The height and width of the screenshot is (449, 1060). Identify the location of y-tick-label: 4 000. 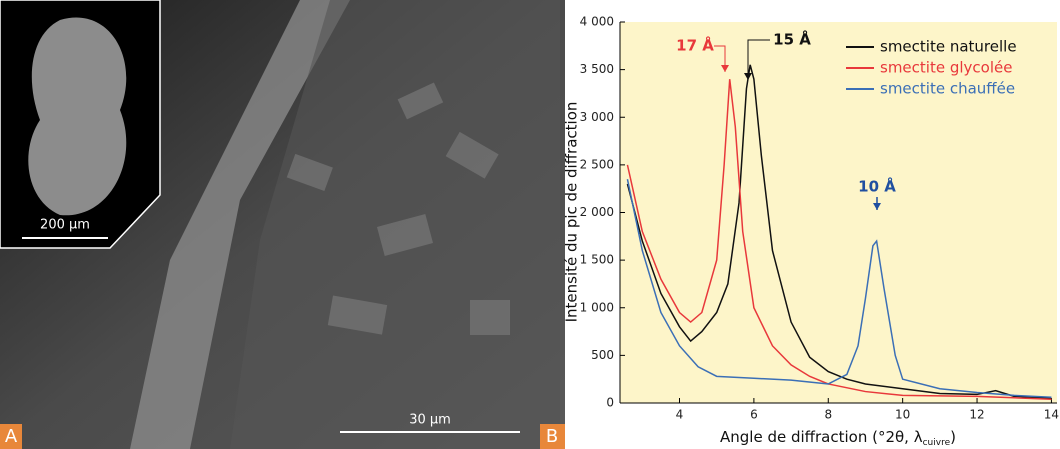
(597, 22).